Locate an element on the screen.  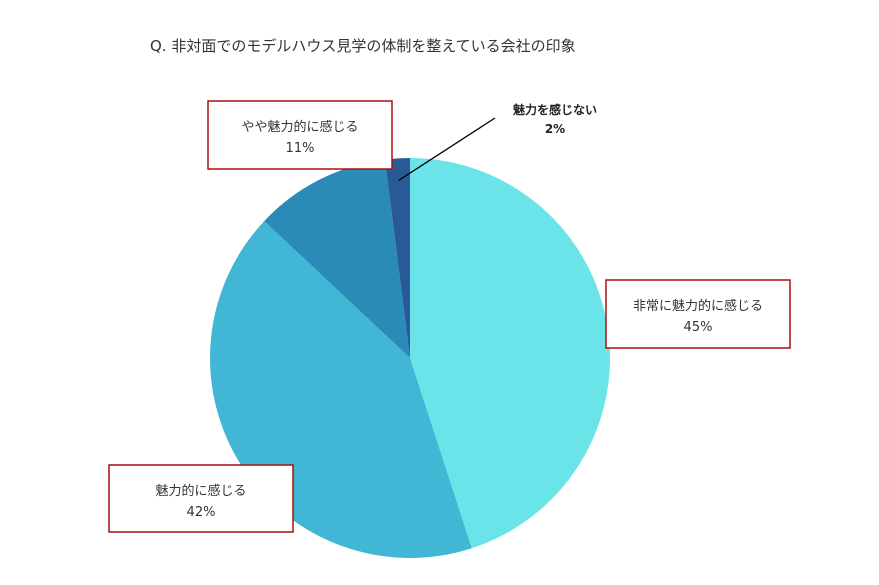
slice-value-somewhat-attractive: 11% is located at coordinates (300, 148).